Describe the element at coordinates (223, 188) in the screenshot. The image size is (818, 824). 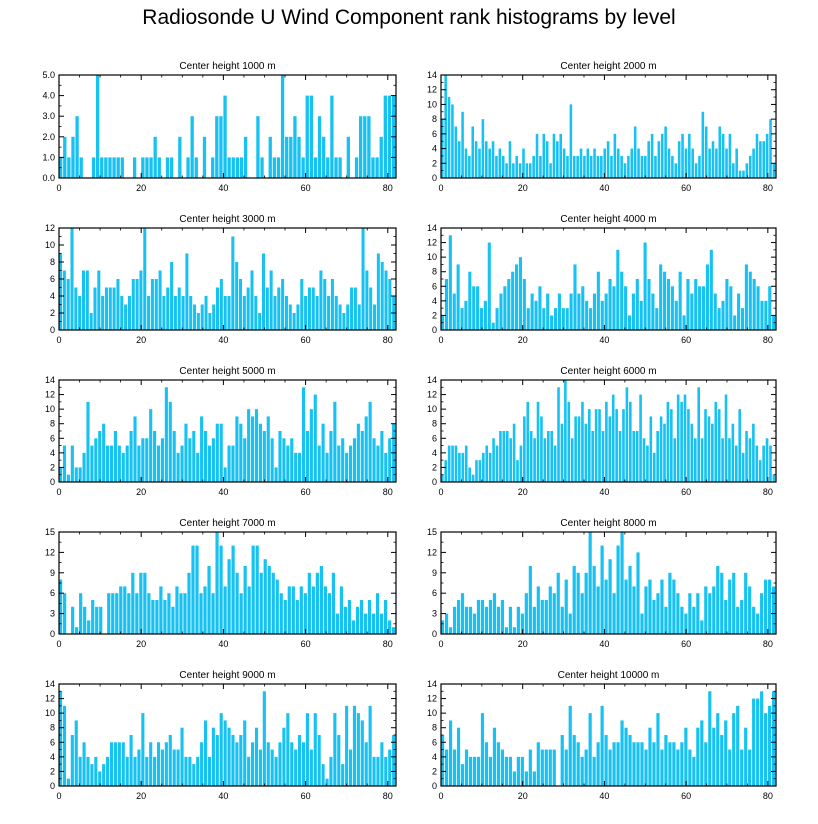
I see `x-tick-label: 40` at that location.